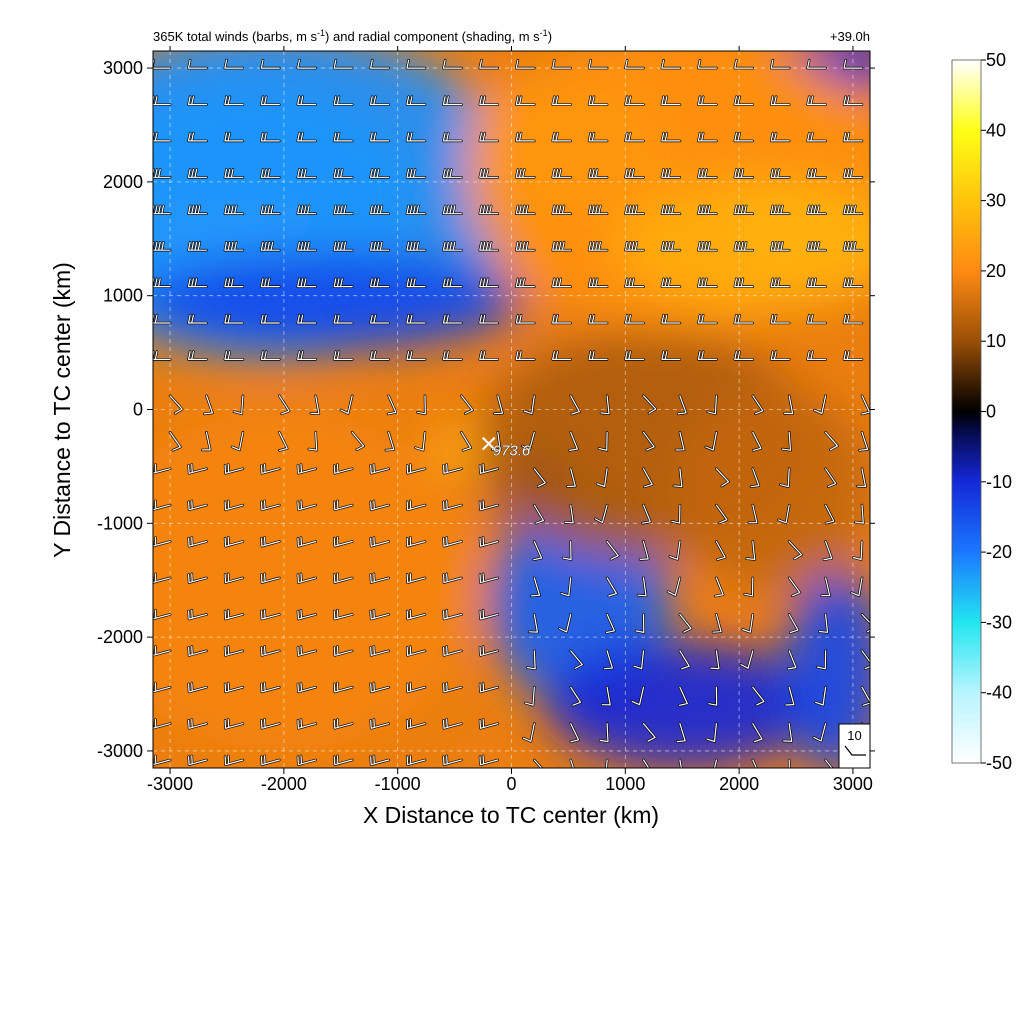 The image size is (1024, 1024). Describe the element at coordinates (850, 36) in the screenshot. I see `forecast-hour-label: +39.0h` at that location.